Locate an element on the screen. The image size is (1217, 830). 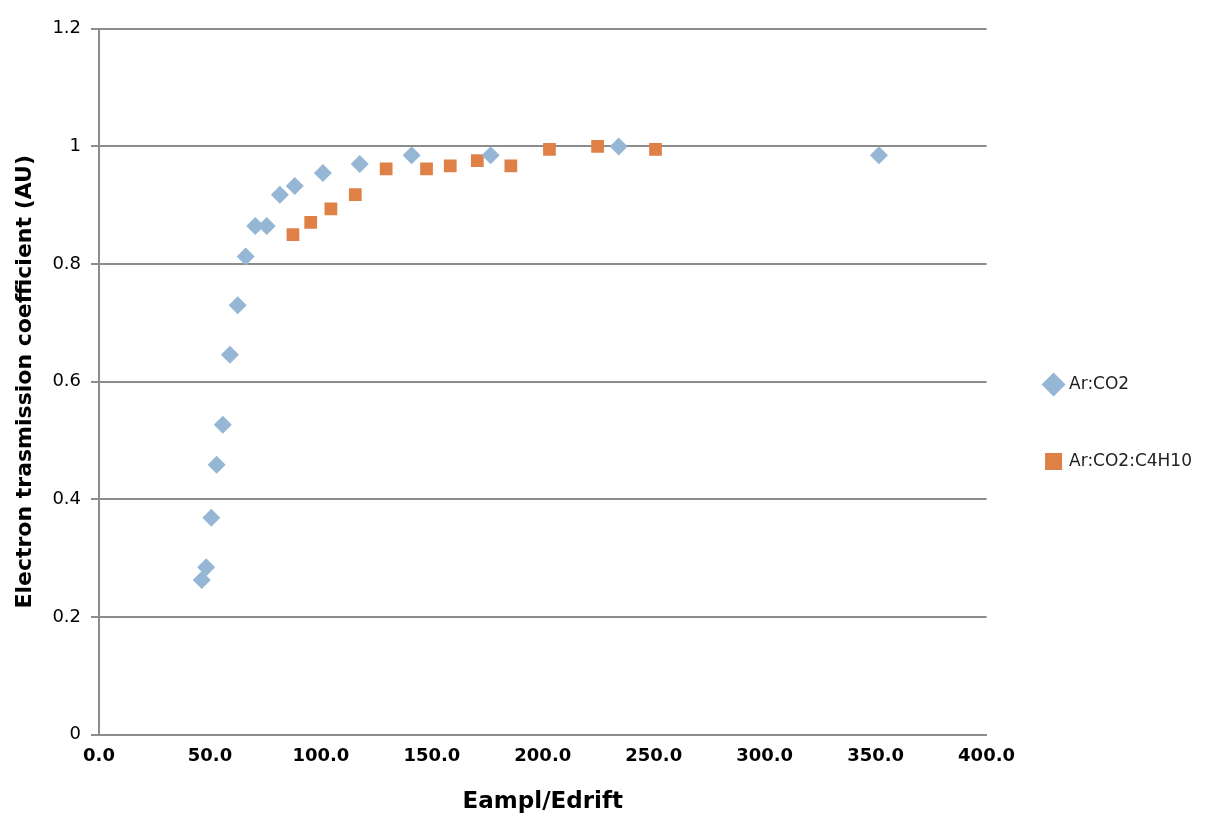
y-tick-label: 0.6 is located at coordinates (67, 380).